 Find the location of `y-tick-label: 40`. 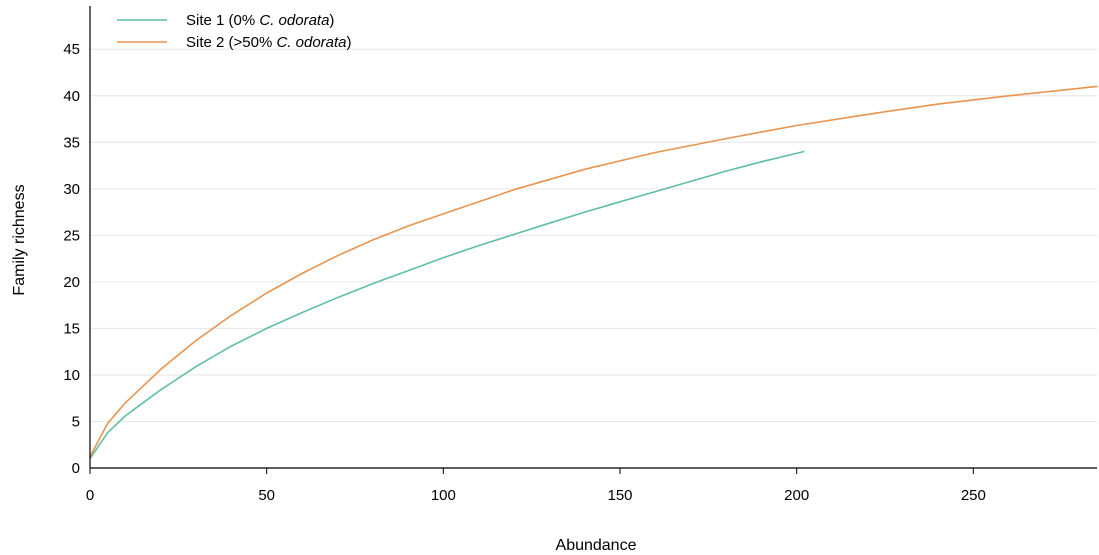

y-tick-label: 40 is located at coordinates (71, 96).